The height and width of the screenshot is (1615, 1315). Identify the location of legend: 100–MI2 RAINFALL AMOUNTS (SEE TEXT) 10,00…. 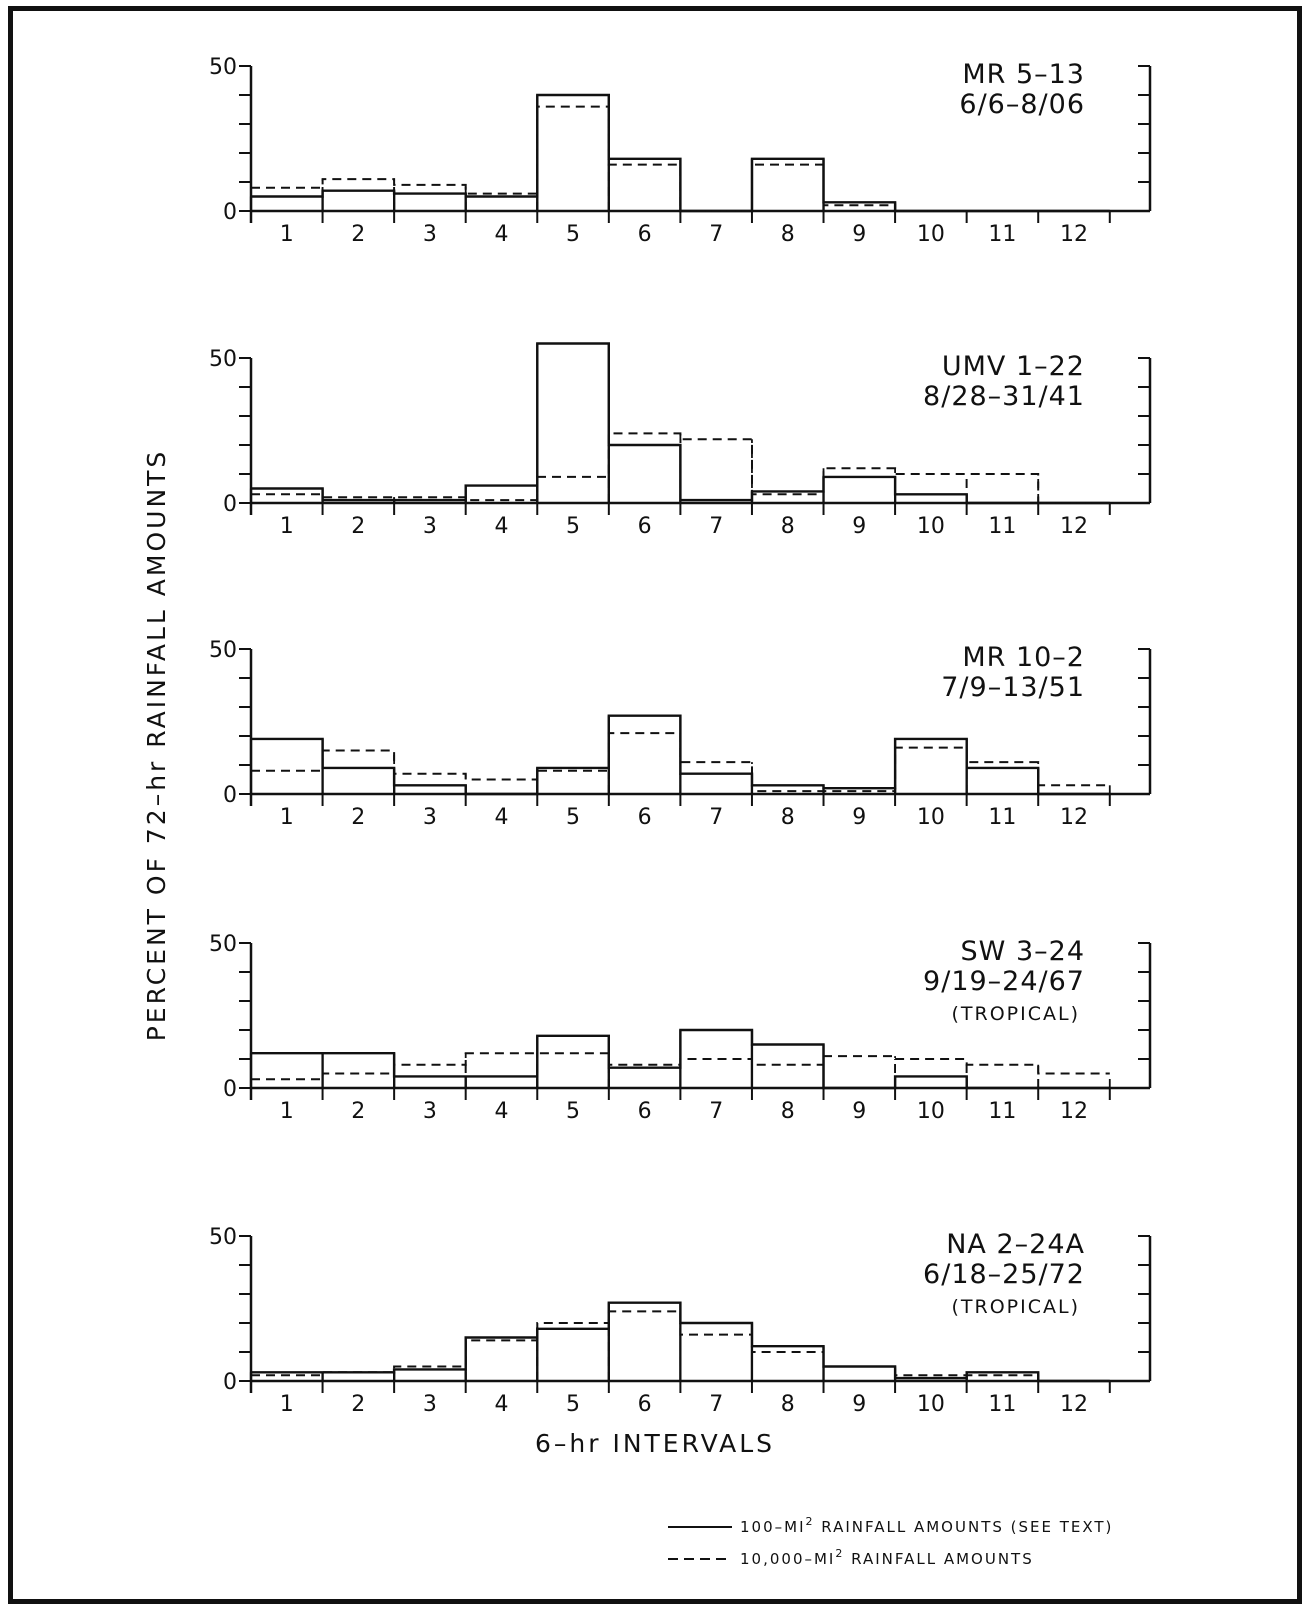
(890, 1541).